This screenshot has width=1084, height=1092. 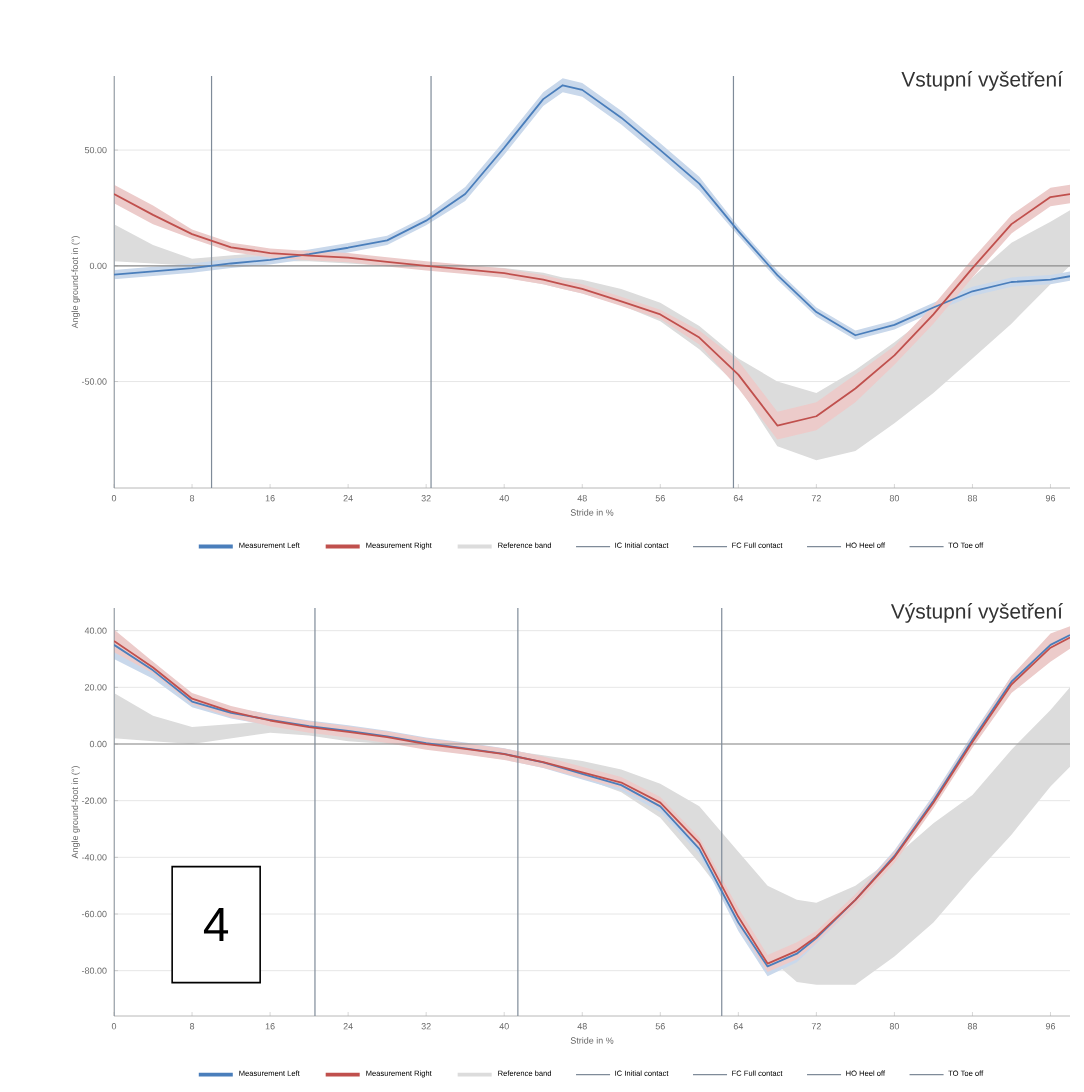 What do you see at coordinates (216, 925) in the screenshot?
I see `annotation: 4` at bounding box center [216, 925].